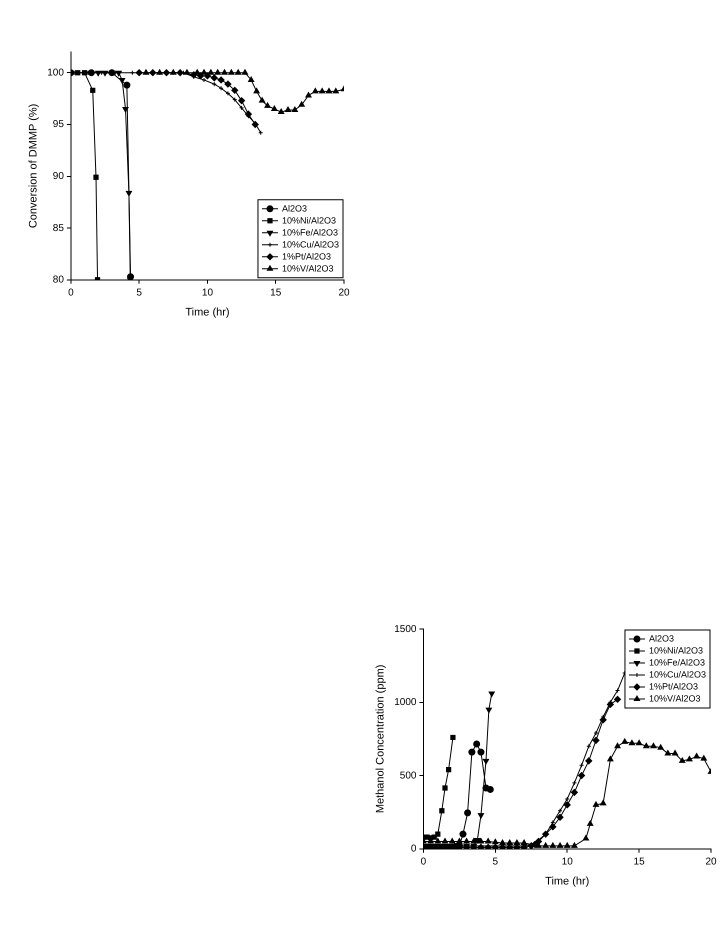 The height and width of the screenshot is (951, 724). I want to click on y-tick-label: 90, so click(58, 176).